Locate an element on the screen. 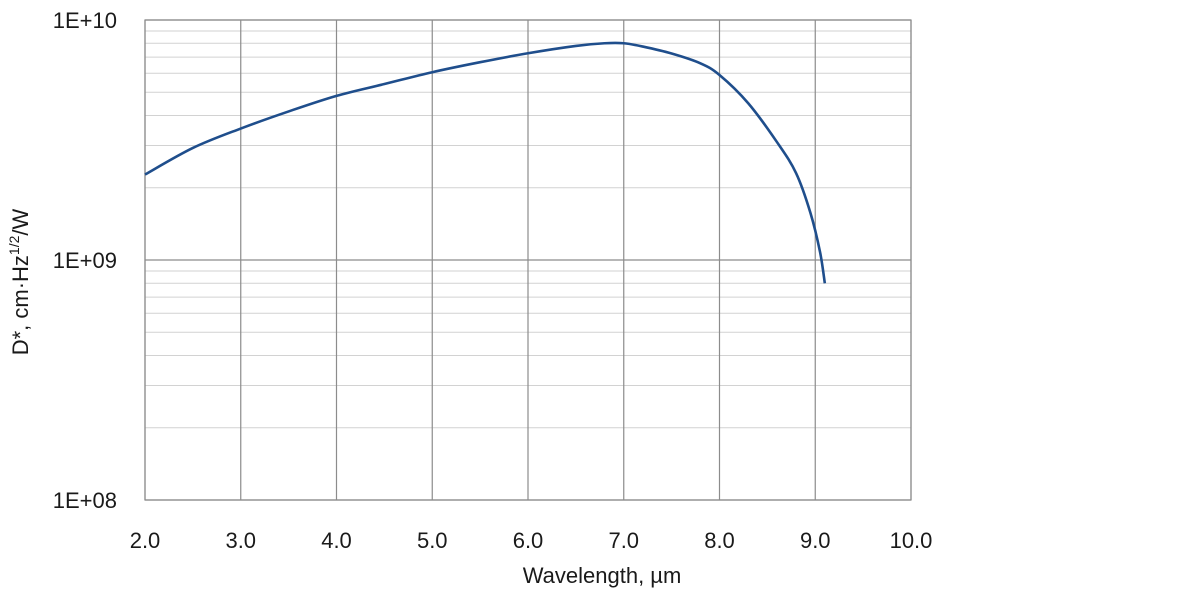 The width and height of the screenshot is (1200, 600). x-tick-label: 5.0 is located at coordinates (432, 540).